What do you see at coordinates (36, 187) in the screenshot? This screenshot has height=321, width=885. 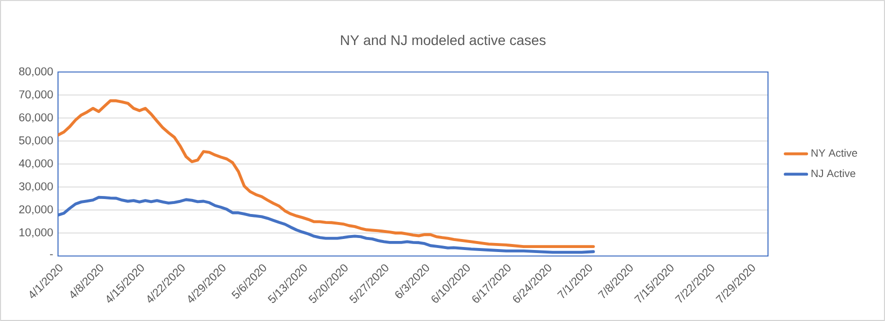 I see `y-tick-label: 30,000` at bounding box center [36, 187].